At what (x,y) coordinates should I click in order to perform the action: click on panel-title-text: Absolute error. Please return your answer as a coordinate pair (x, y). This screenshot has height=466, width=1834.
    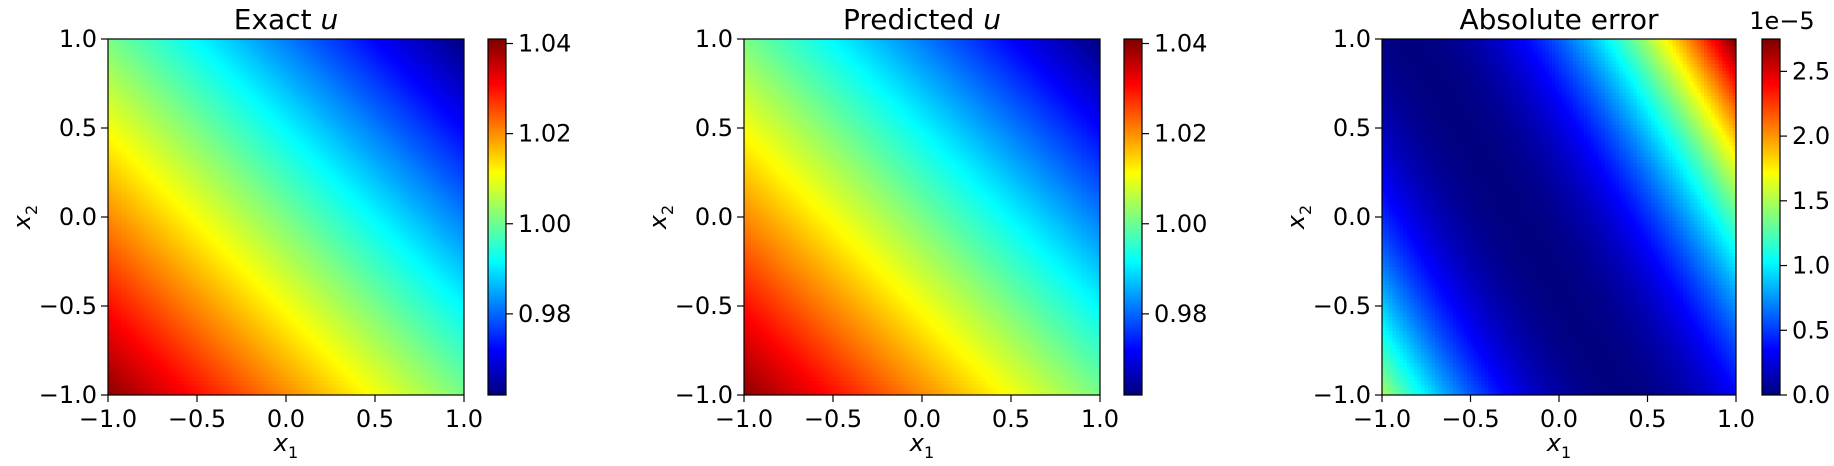
    Looking at the image, I should click on (1559, 19).